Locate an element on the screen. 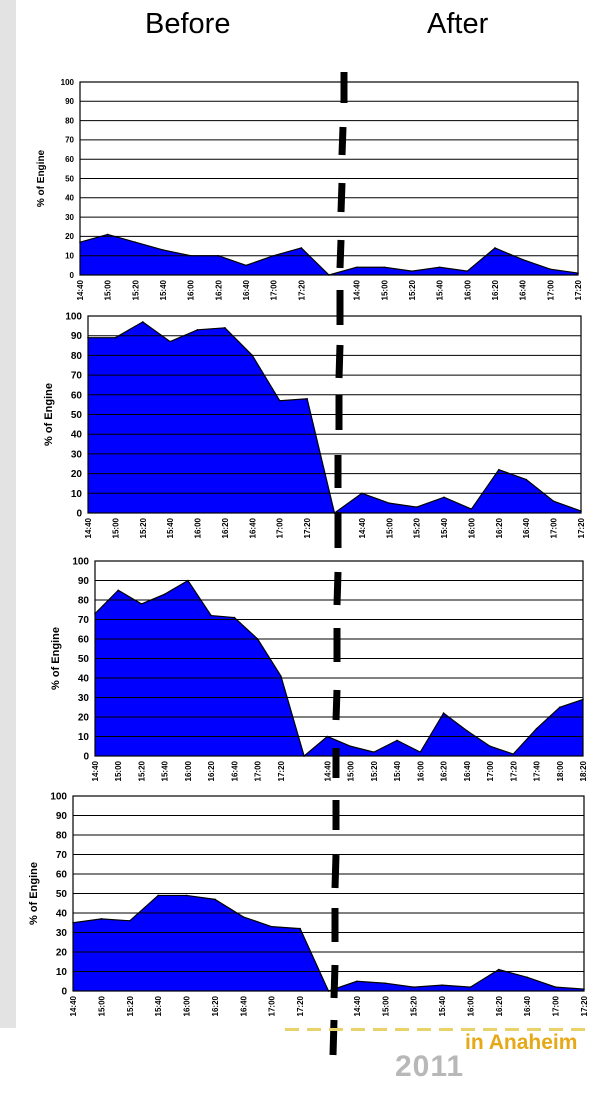 This screenshot has width=592, height=1100. x-tick-label: 18:00 is located at coordinates (560, 770).